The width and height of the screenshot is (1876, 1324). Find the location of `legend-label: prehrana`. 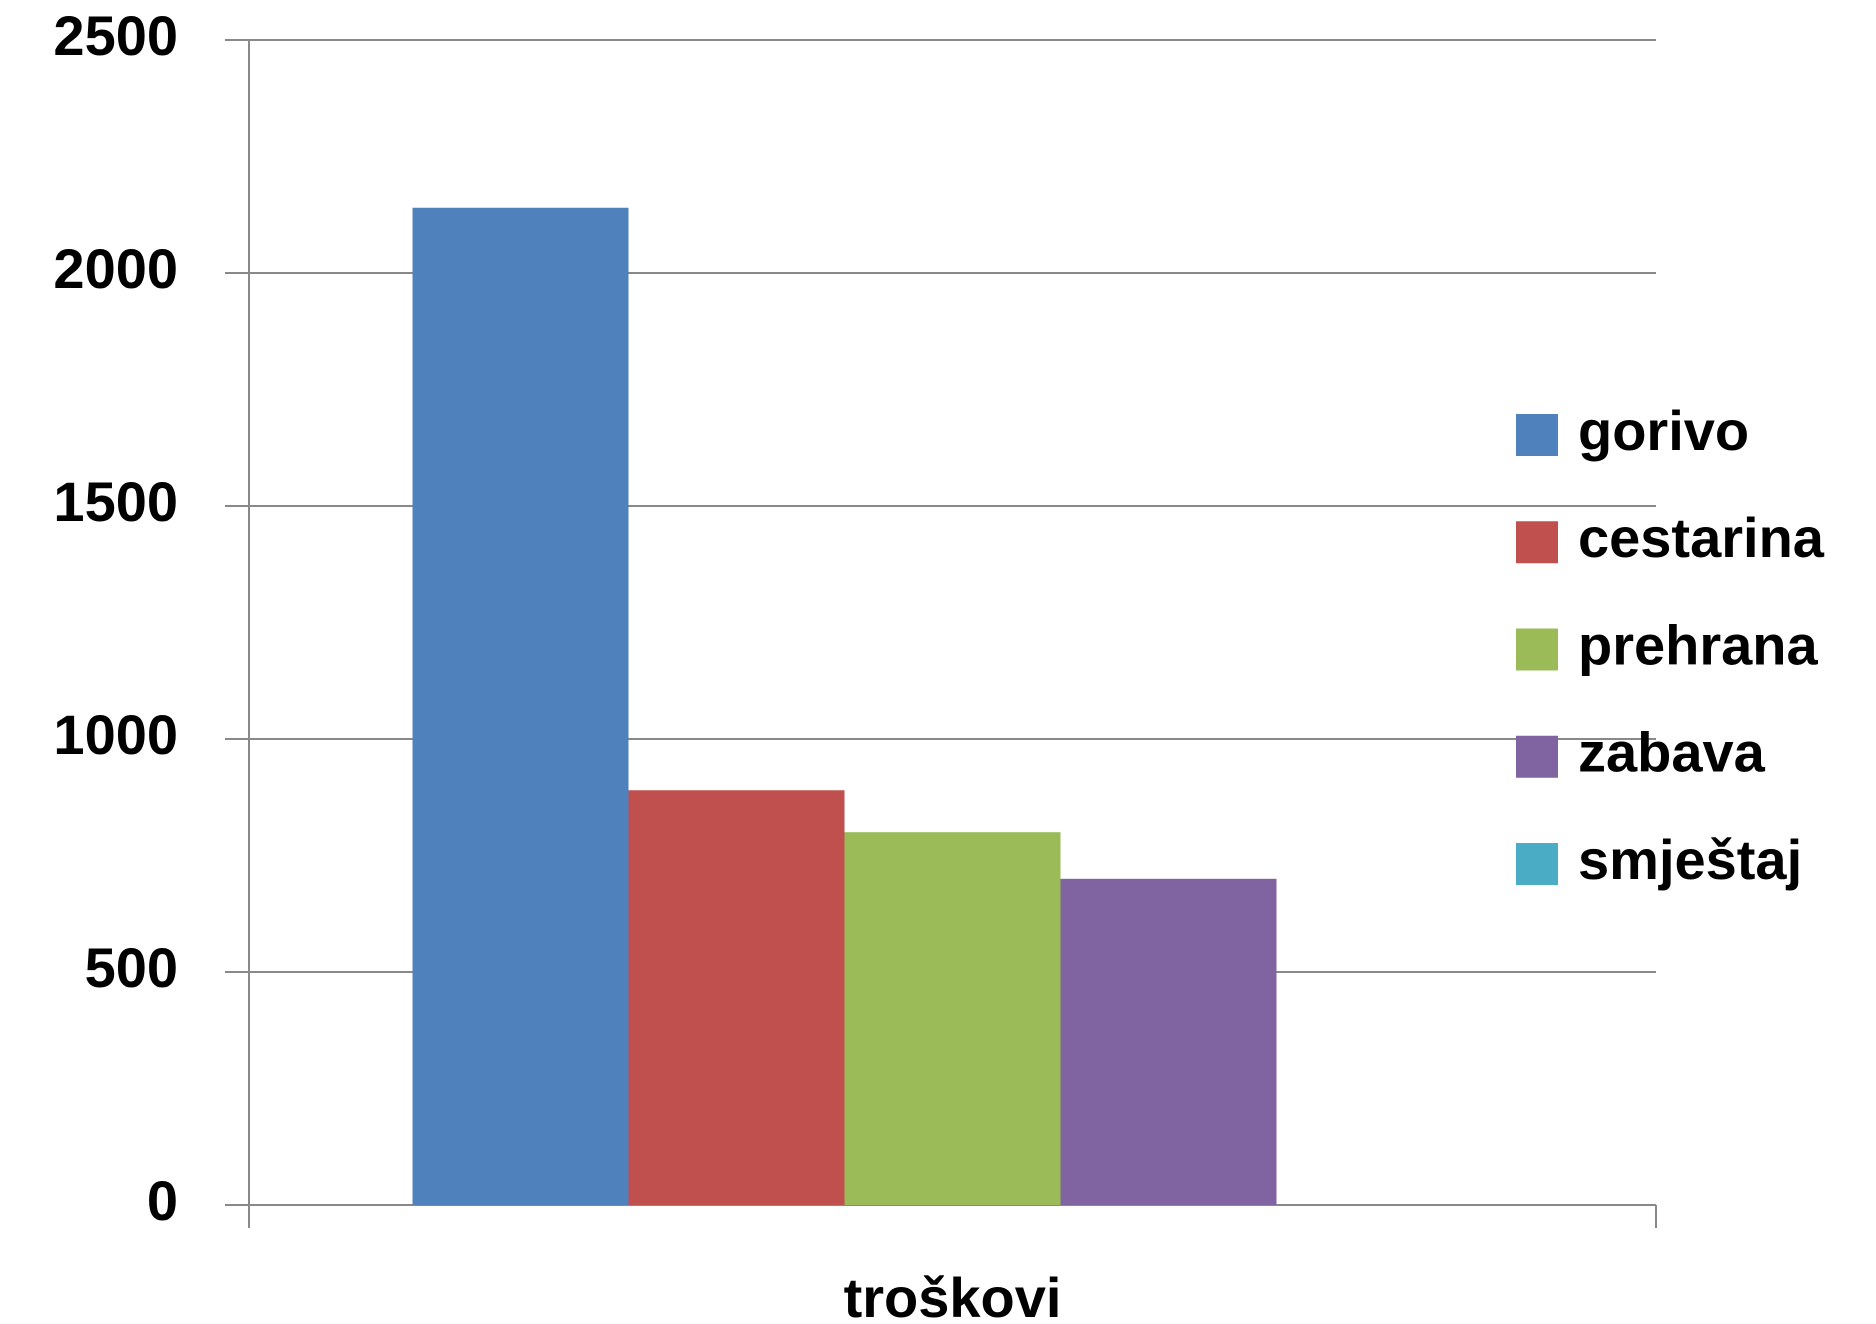

legend-label: prehrana is located at coordinates (1698, 644).